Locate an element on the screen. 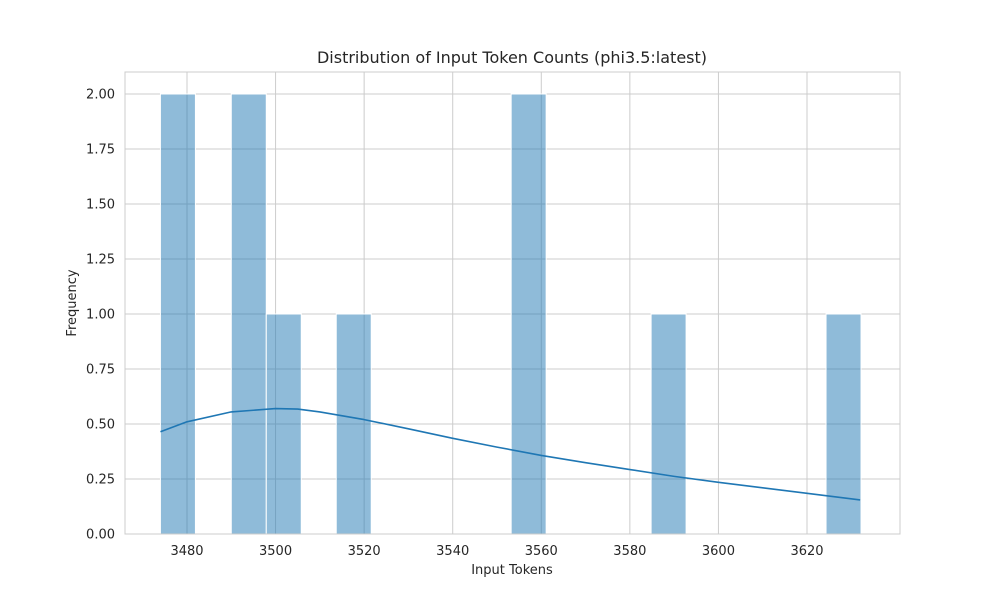 The width and height of the screenshot is (1000, 600). y-tick-label: 2.00 is located at coordinates (100, 95).